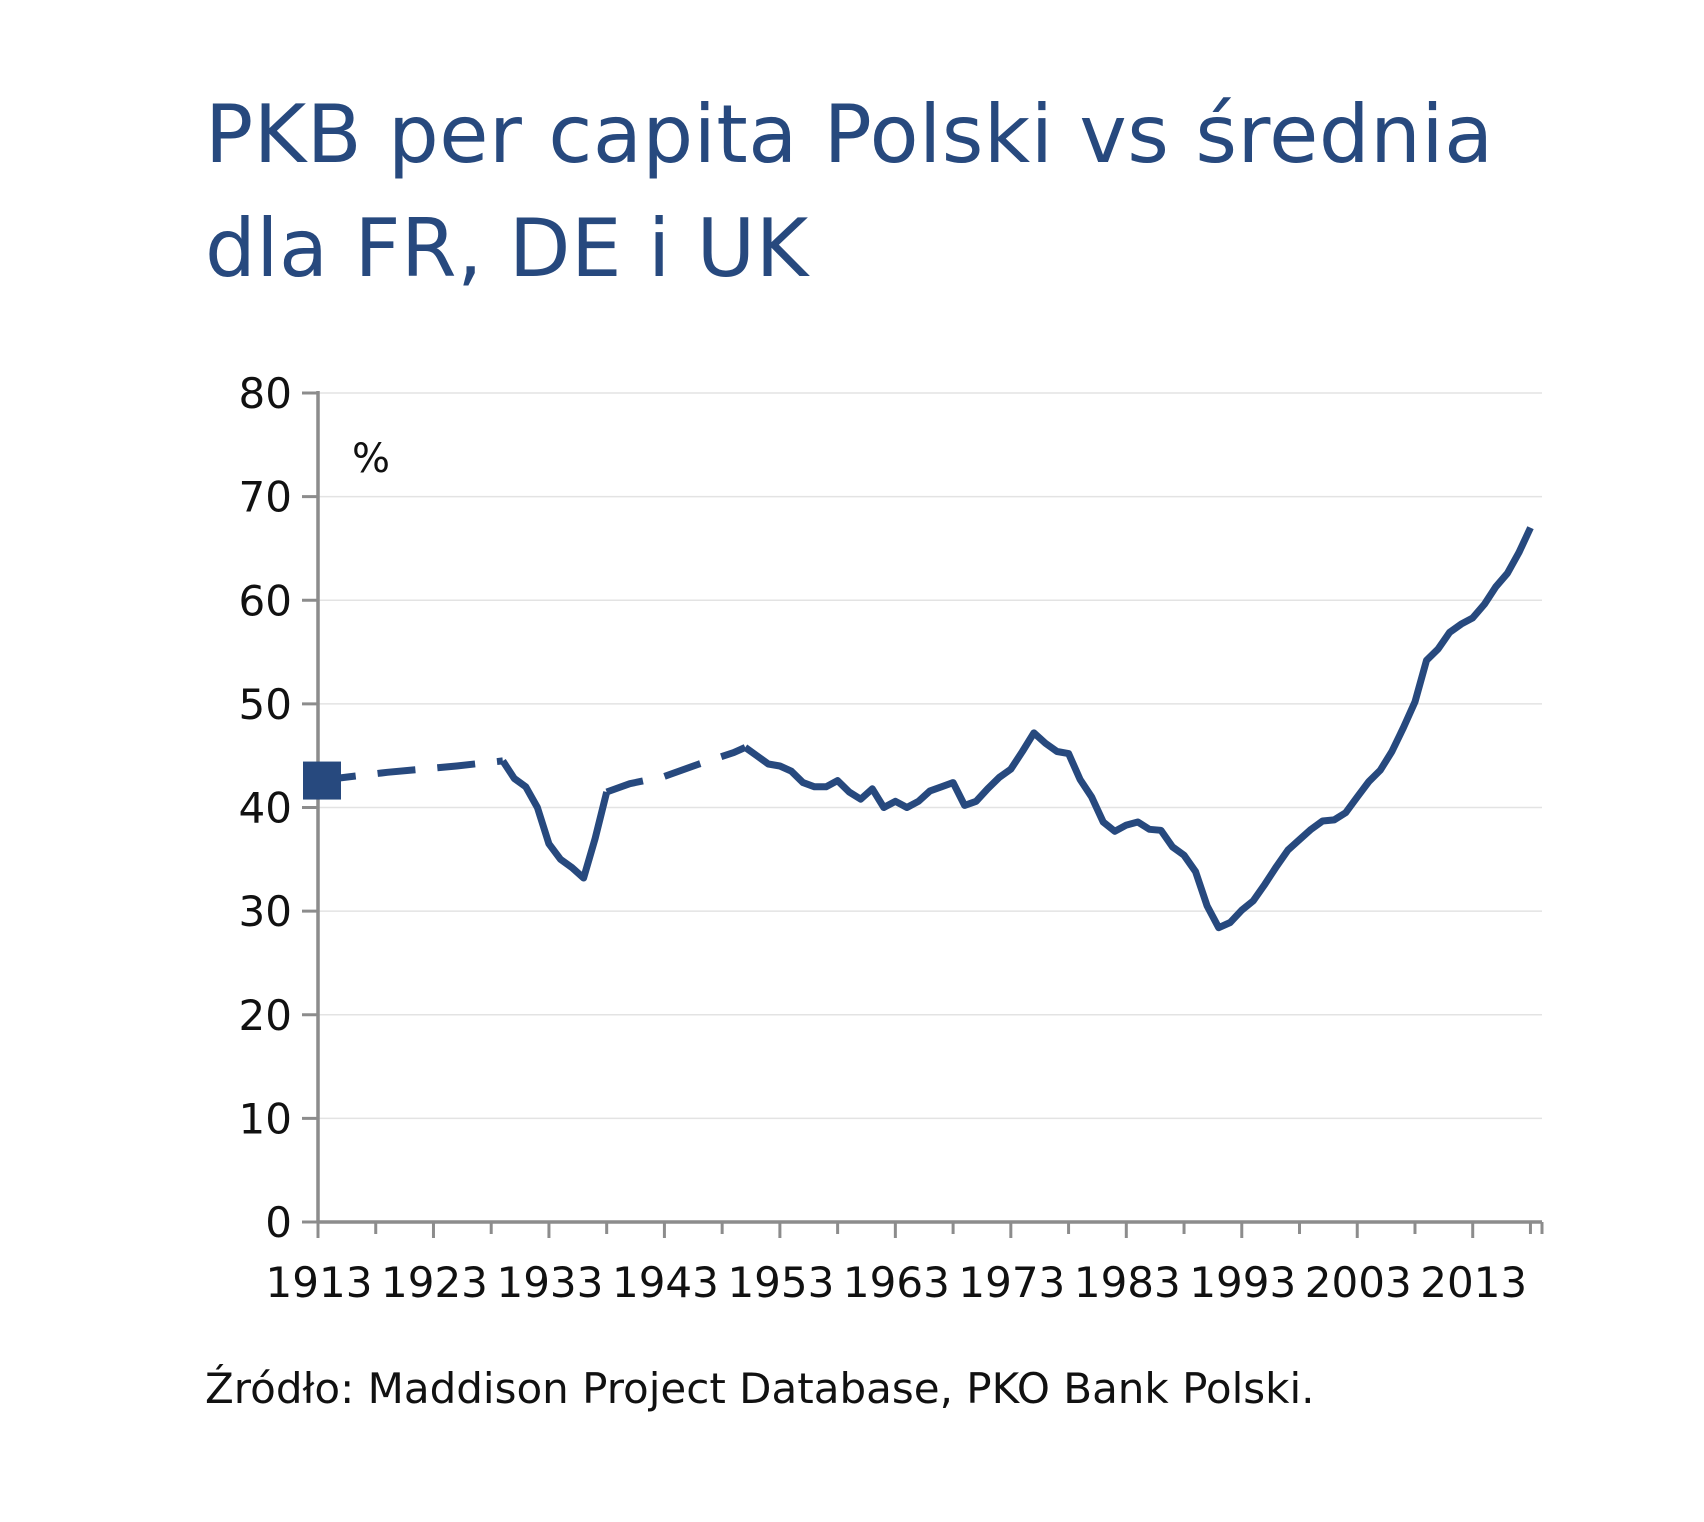  I want to click on markers, so click(322, 780).